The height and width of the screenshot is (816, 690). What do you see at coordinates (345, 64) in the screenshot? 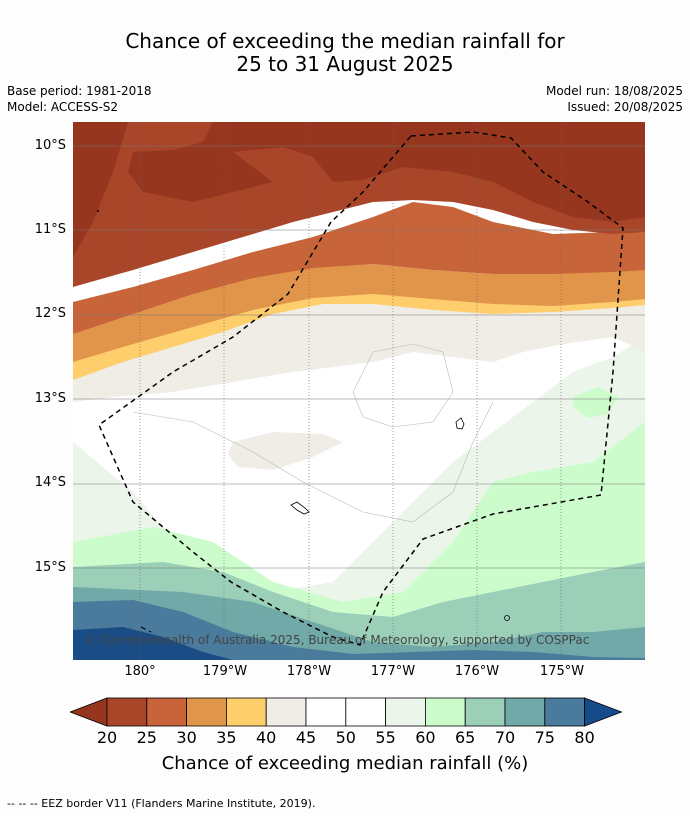
I see `title-line-2: 25 to 31 August 2025` at bounding box center [345, 64].